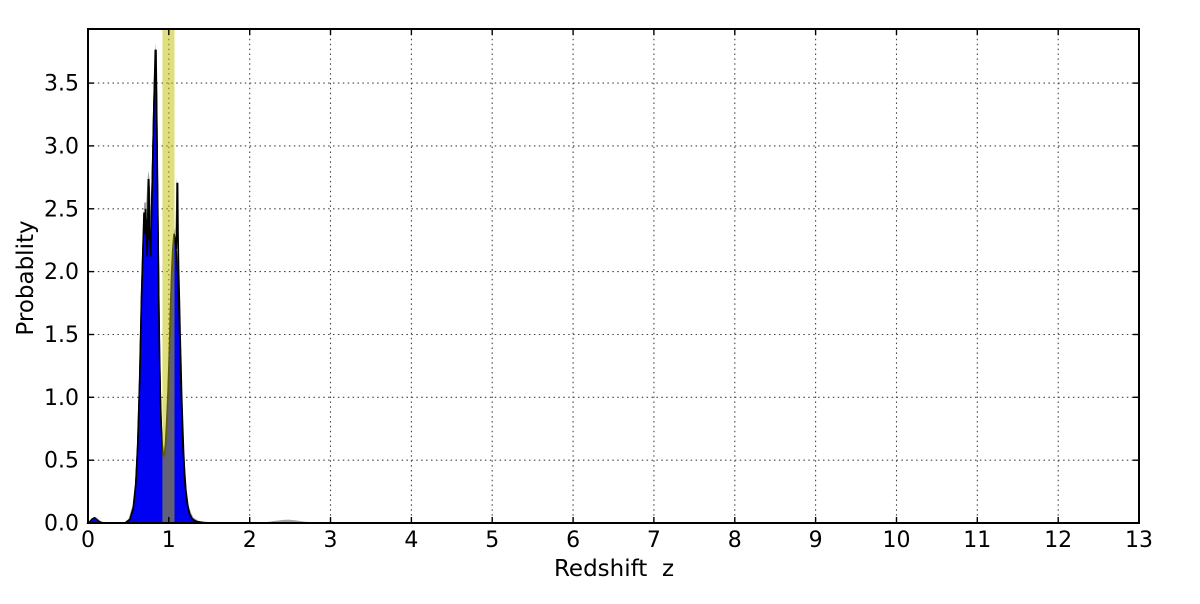 The width and height of the screenshot is (1200, 604). Describe the element at coordinates (735, 540) in the screenshot. I see `x-tick-label: 8` at that location.